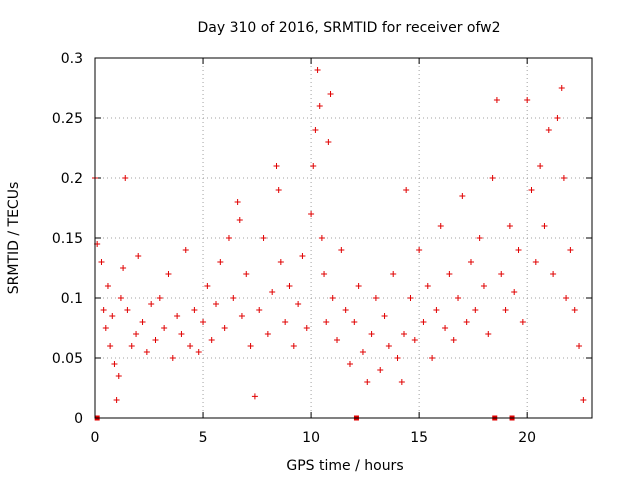 The height and width of the screenshot is (480, 640). Describe the element at coordinates (344, 466) in the screenshot. I see `x-axis-label: GPS time / hours` at that location.